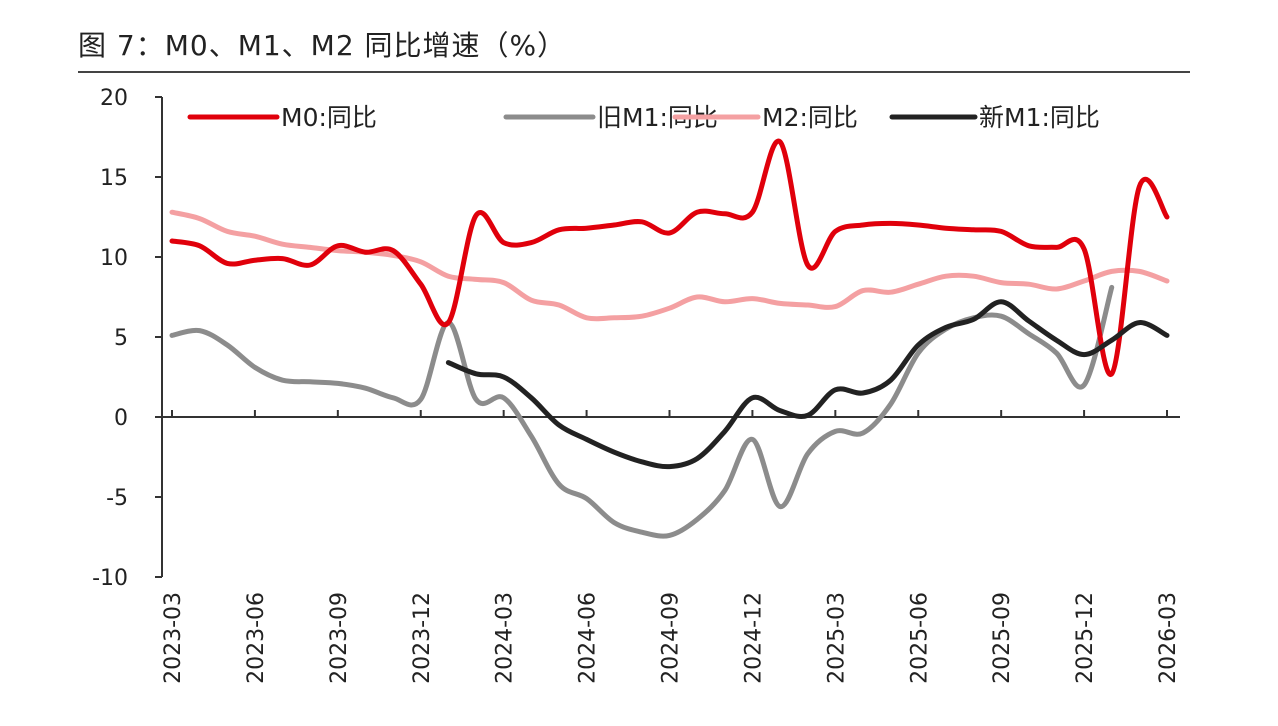  Describe the element at coordinates (1168, 638) in the screenshot. I see `x-tick-label: 2026-03` at that location.